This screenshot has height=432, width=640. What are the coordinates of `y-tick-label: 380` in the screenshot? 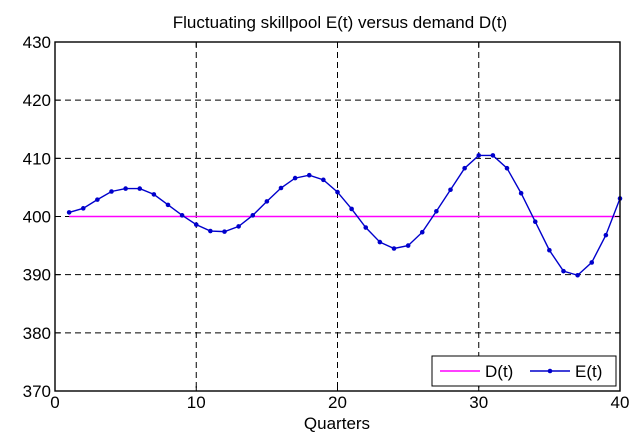 It's located at (37, 333).